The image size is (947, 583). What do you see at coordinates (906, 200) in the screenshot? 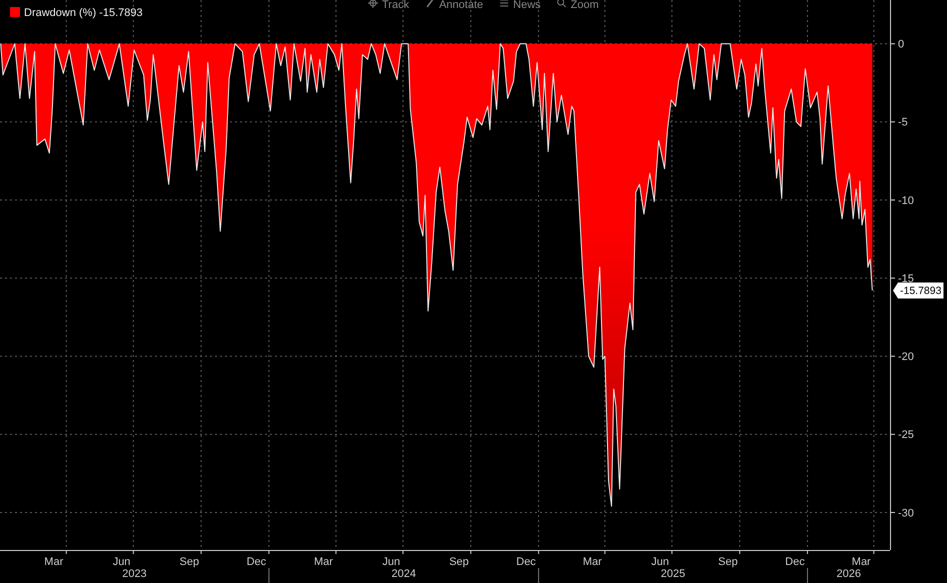
I see `y-tick-label: -10` at bounding box center [906, 200].